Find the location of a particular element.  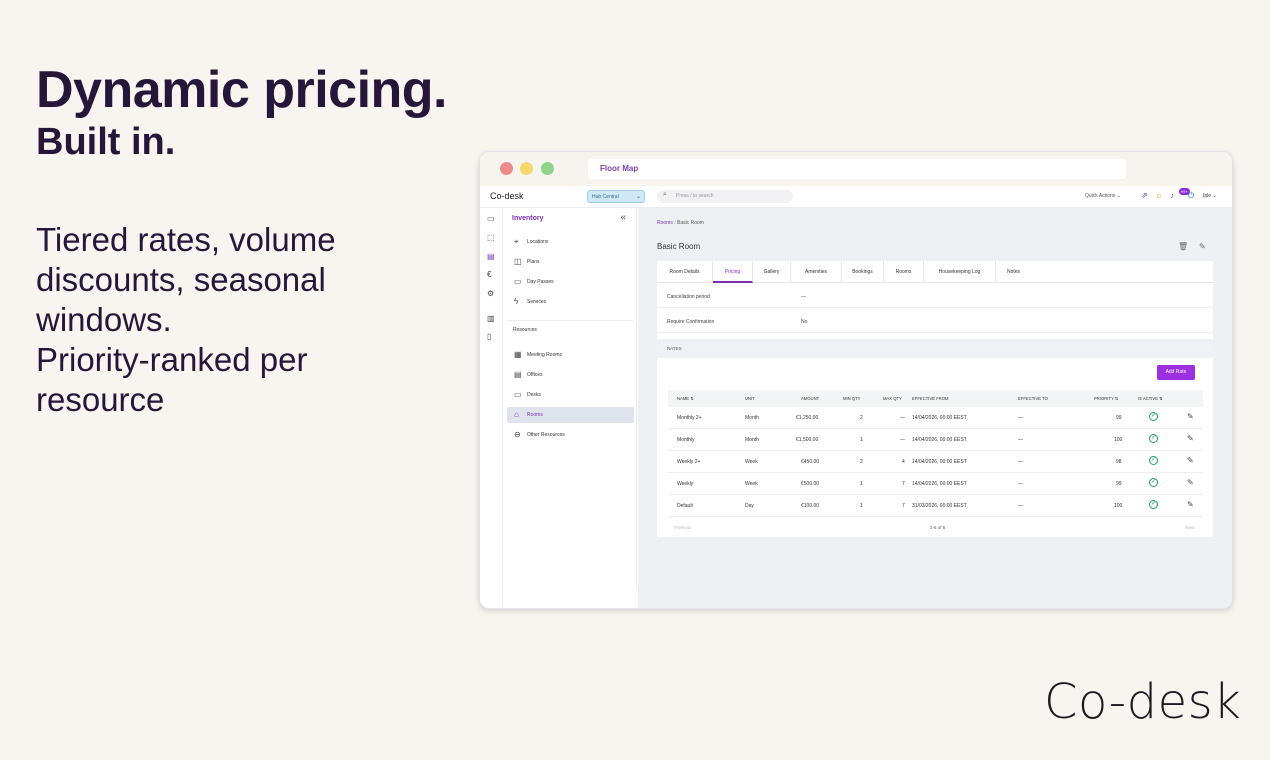

cell-effective-from: 31/03/2026, 00:00 EEST is located at coordinates (939, 506).